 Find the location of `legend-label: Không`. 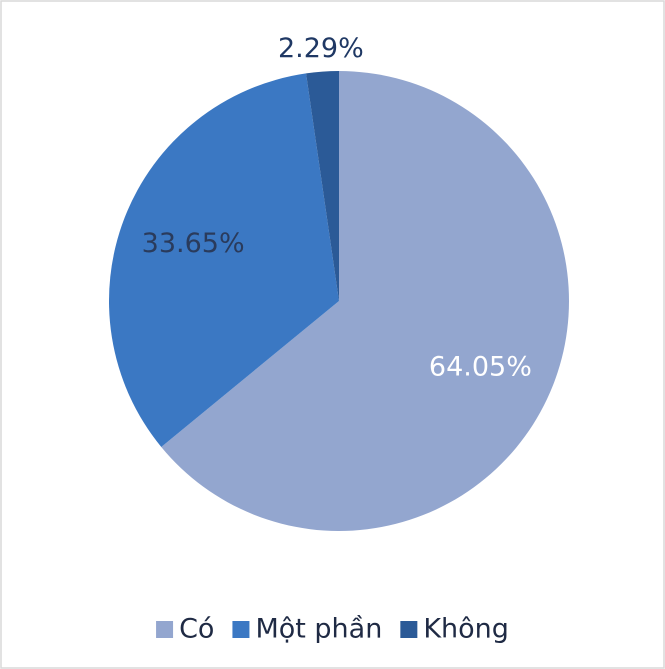

legend-label: Không is located at coordinates (466, 629).